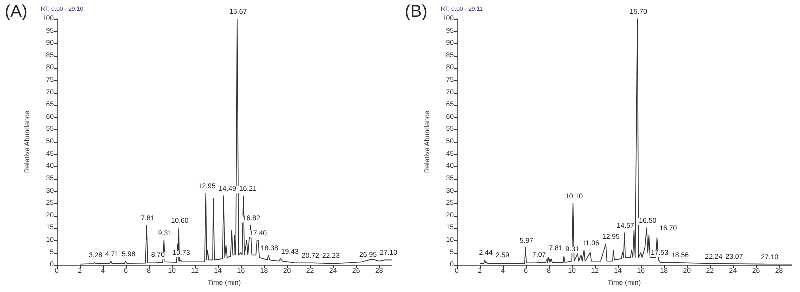  Describe the element at coordinates (16, 11) in the screenshot. I see `chart-title: (A)` at that location.